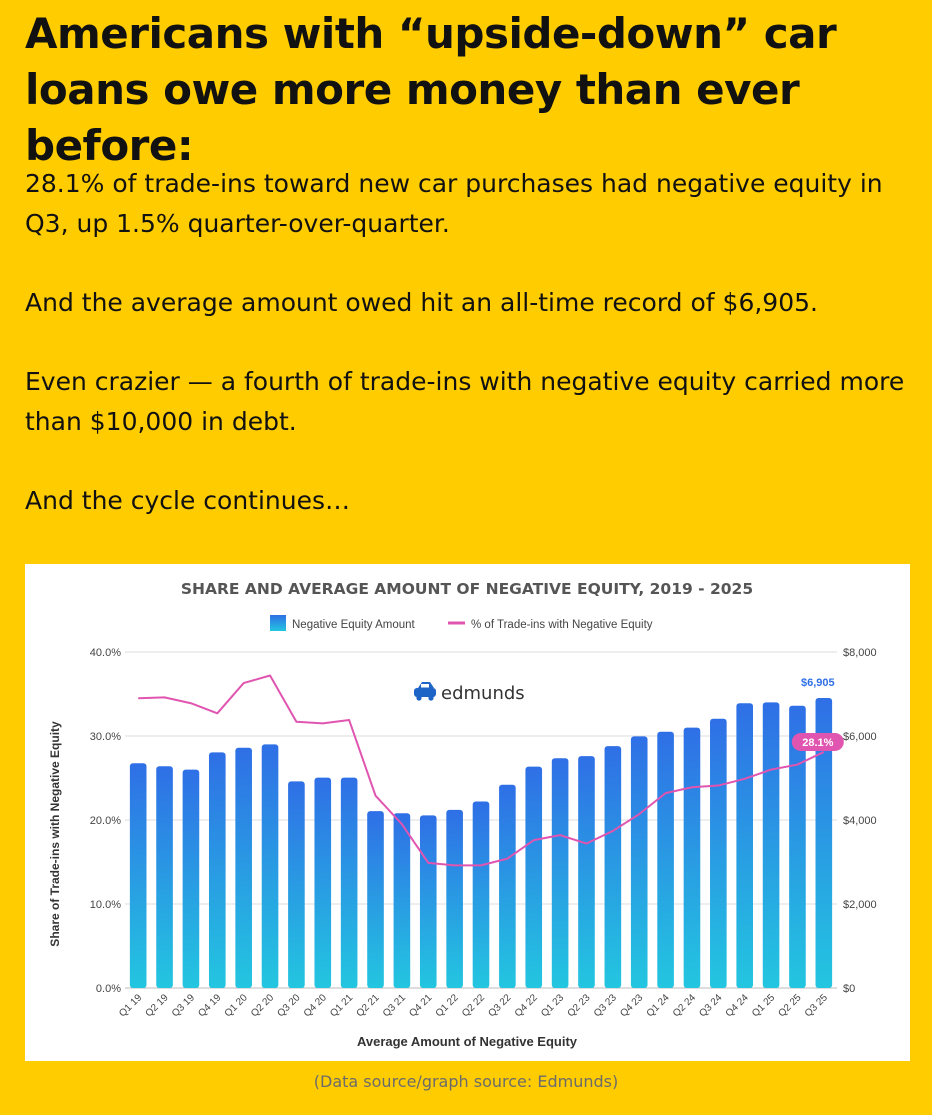 Image resolution: width=932 pixels, height=1115 pixels. Describe the element at coordinates (236, 1005) in the screenshot. I see `x-tick-label: Q1 20` at that location.